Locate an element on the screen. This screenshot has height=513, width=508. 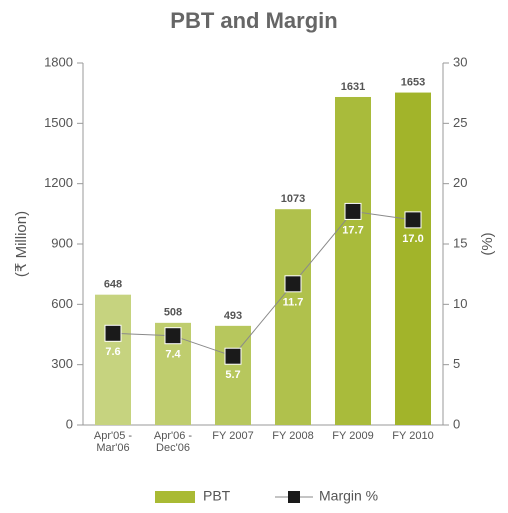
bar-value-label: 493 is located at coordinates (233, 316).